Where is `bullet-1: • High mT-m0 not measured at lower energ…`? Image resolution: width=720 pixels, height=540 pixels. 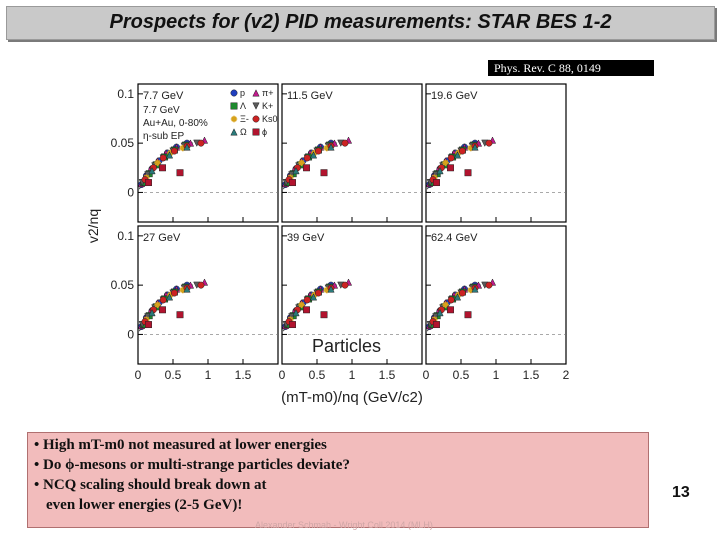 bullet-1: • High mT-m0 not measured at lower energ… is located at coordinates (180, 445).